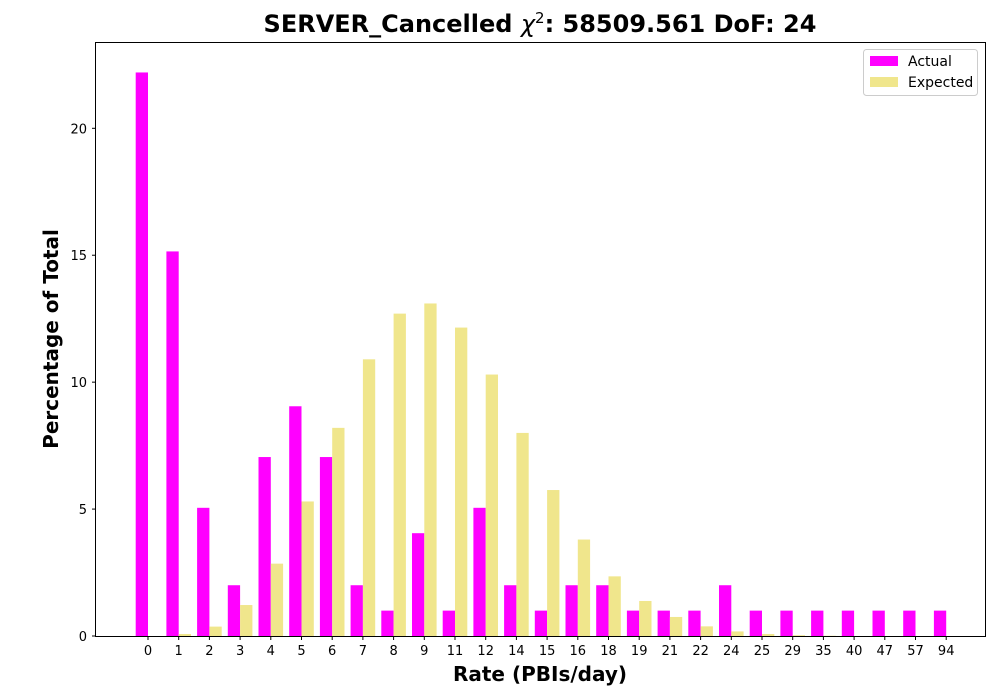 The image size is (1000, 700). Describe the element at coordinates (540, 674) in the screenshot. I see `x-axis-label: Rate (PBIs/day)` at that location.